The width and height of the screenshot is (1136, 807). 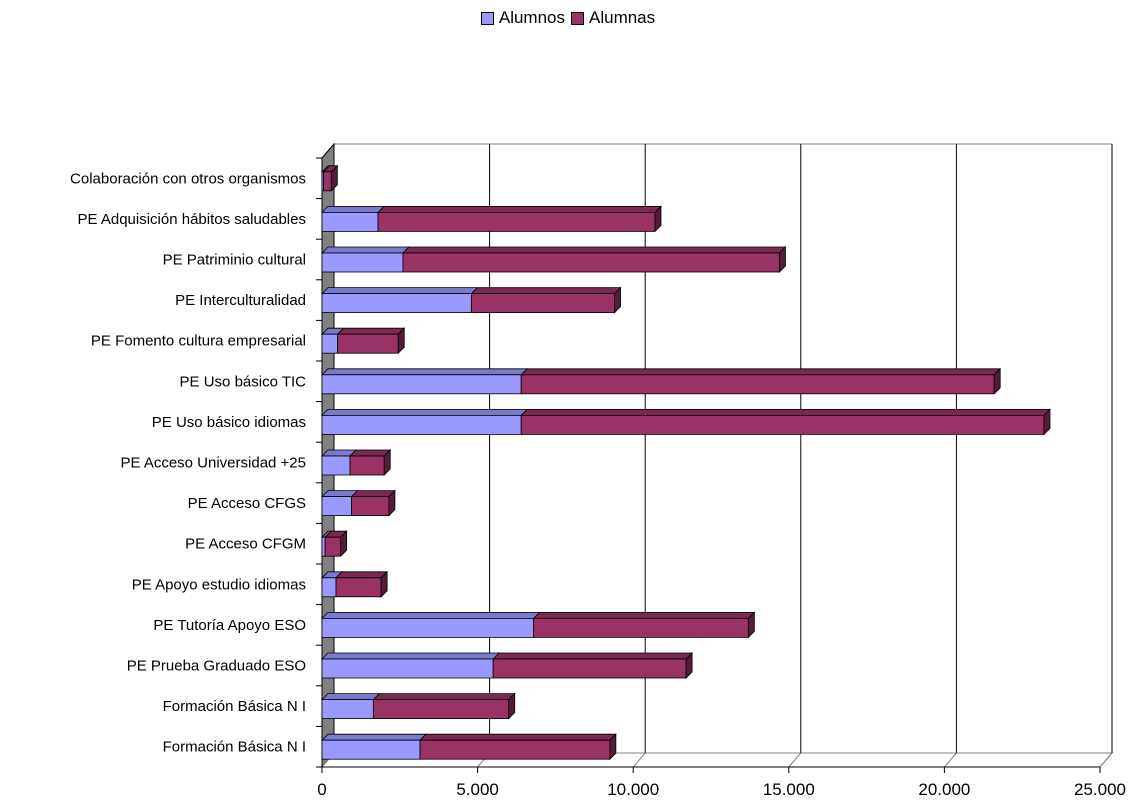 What do you see at coordinates (213, 463) in the screenshot?
I see `category-label: PE Acceso Universidad +25` at bounding box center [213, 463].